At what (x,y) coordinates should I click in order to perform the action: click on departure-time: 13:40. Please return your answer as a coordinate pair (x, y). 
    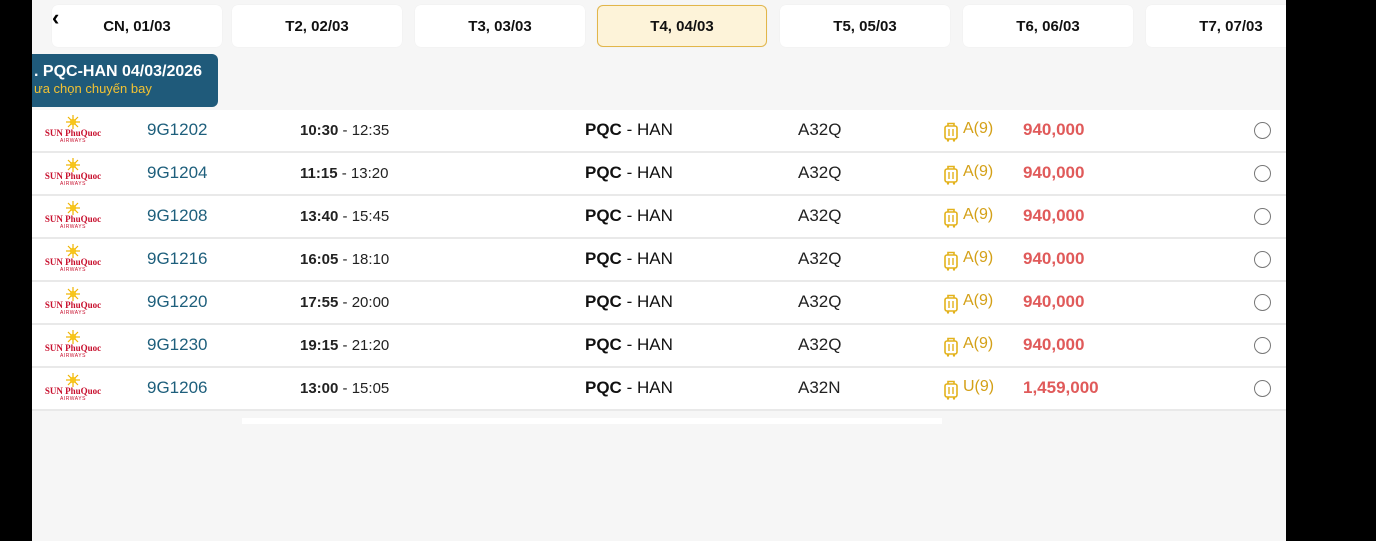
    Looking at the image, I should click on (319, 216).